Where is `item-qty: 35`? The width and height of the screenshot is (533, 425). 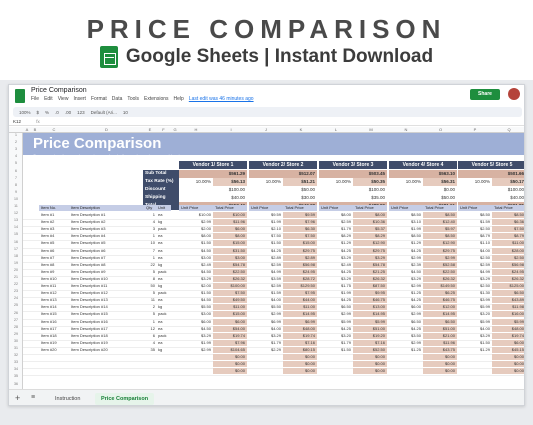
item-qty: 35 is located at coordinates (152, 349).